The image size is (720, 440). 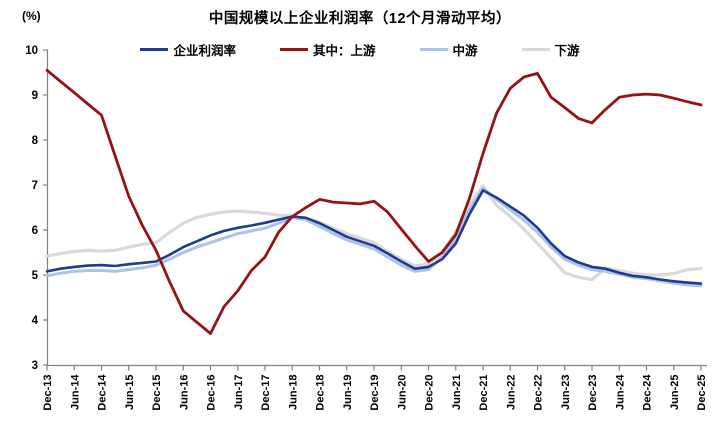 I want to click on y-tick-label: 6, so click(x=35, y=231).